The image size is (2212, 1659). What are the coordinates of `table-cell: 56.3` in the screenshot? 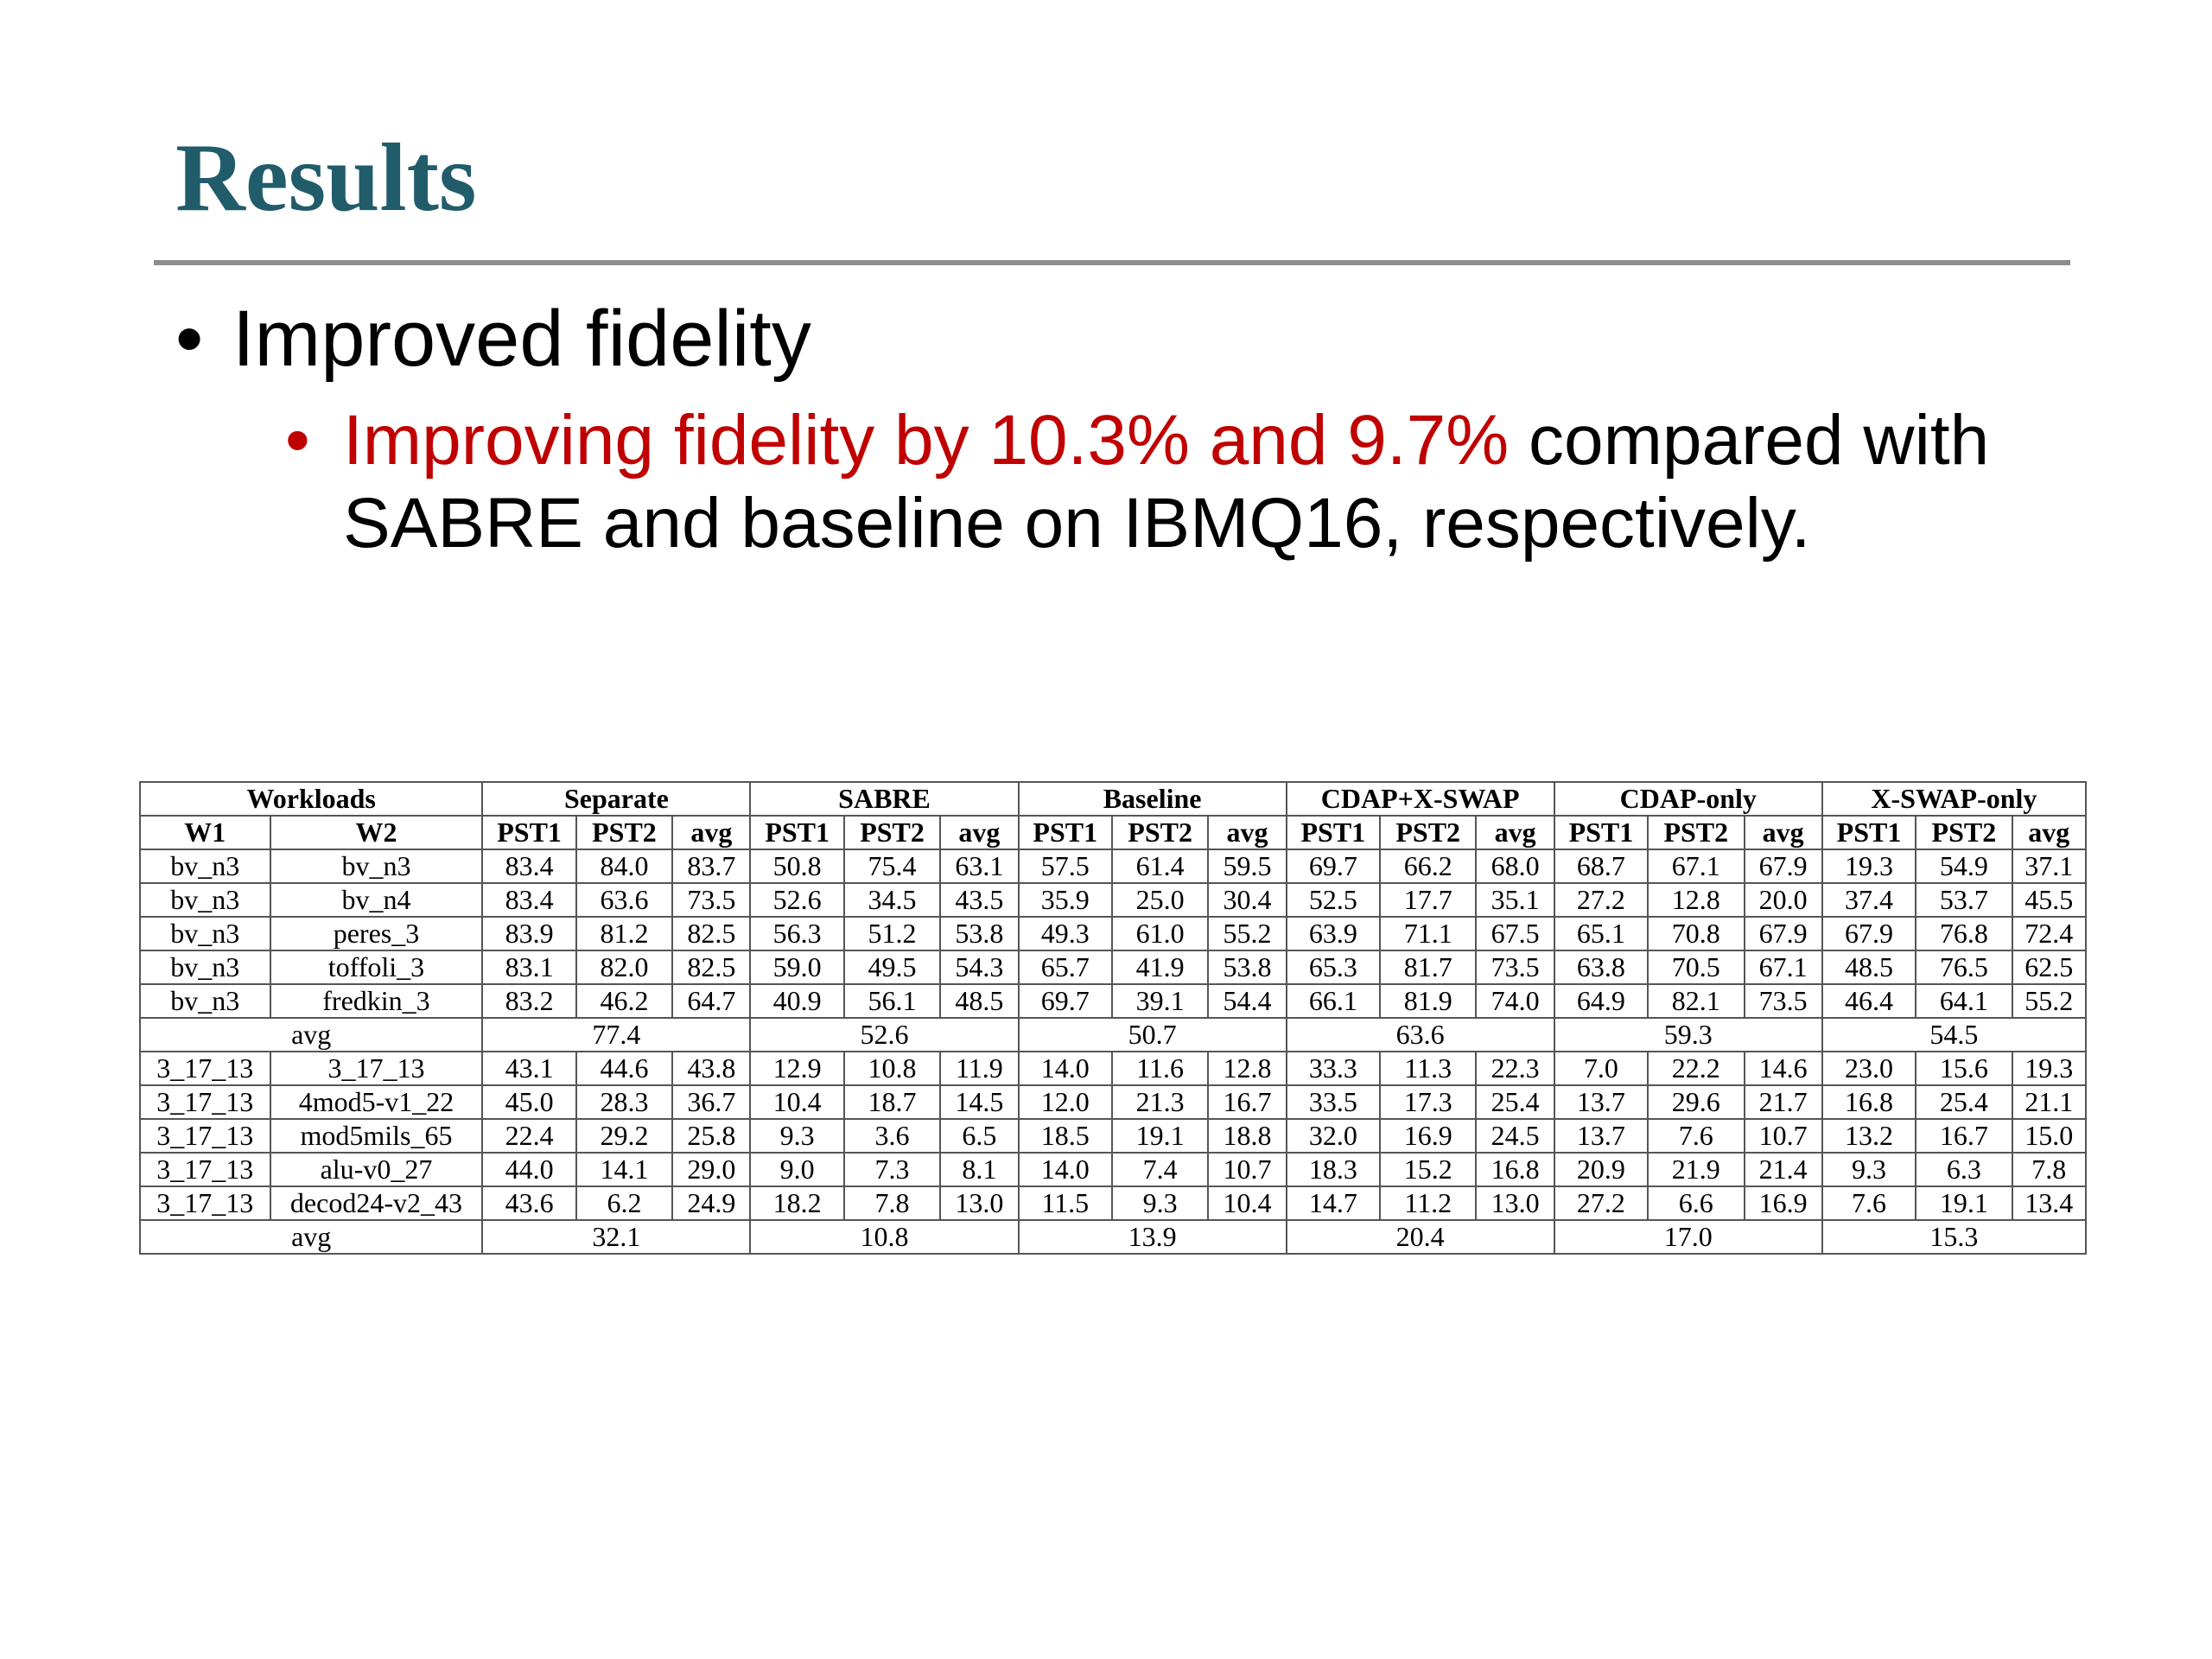 It's located at (797, 933).